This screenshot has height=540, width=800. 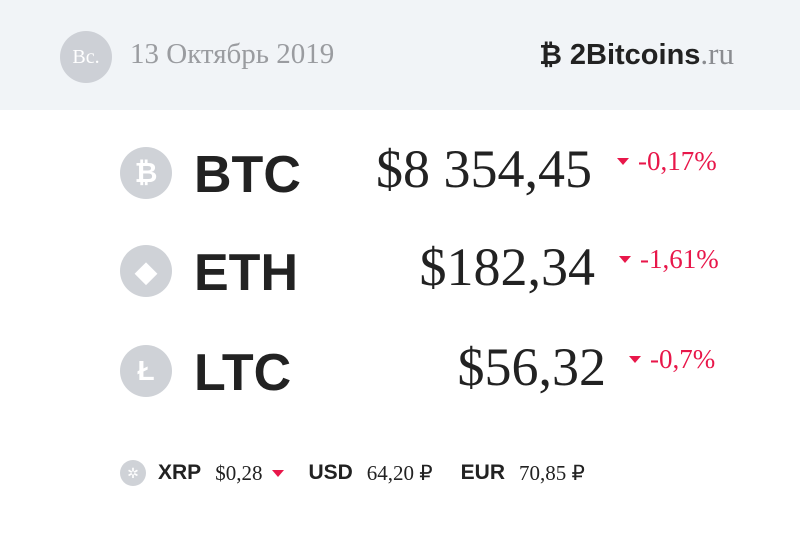 What do you see at coordinates (400, 371) in the screenshot?
I see `coin-row-ltc: Ł LTC $56,32 -0,7%` at bounding box center [400, 371].